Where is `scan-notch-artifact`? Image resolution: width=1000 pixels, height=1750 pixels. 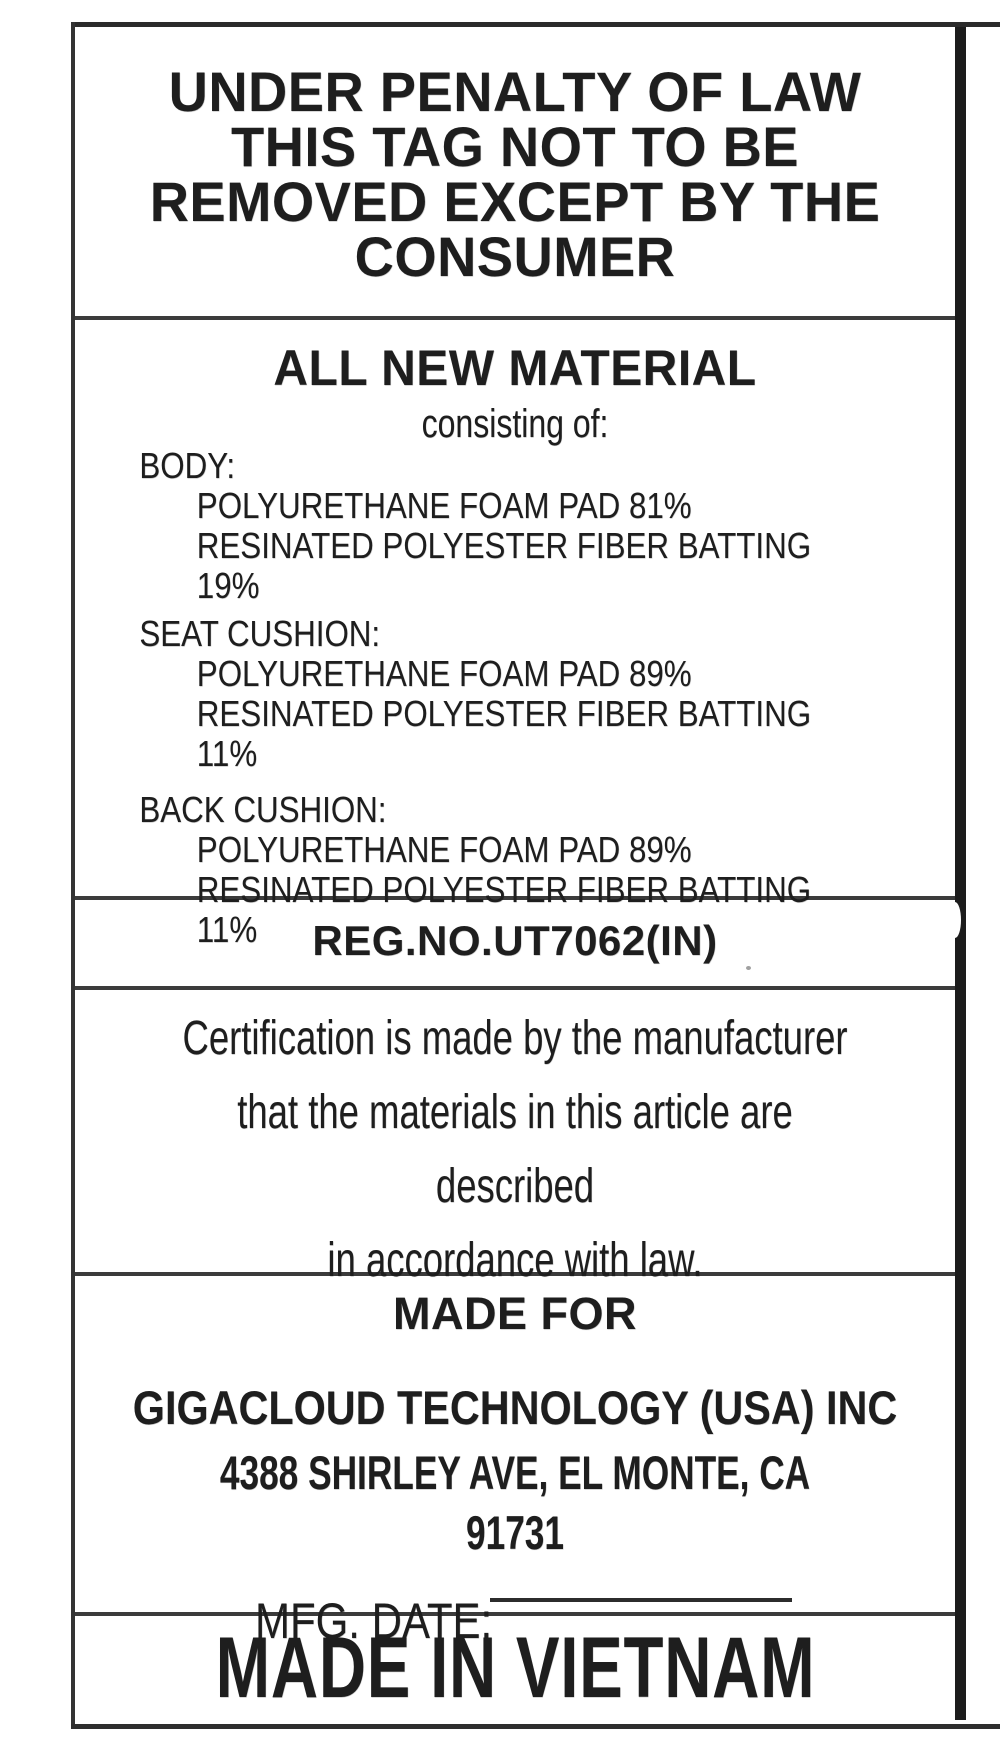 scan-notch-artifact is located at coordinates (955, 920).